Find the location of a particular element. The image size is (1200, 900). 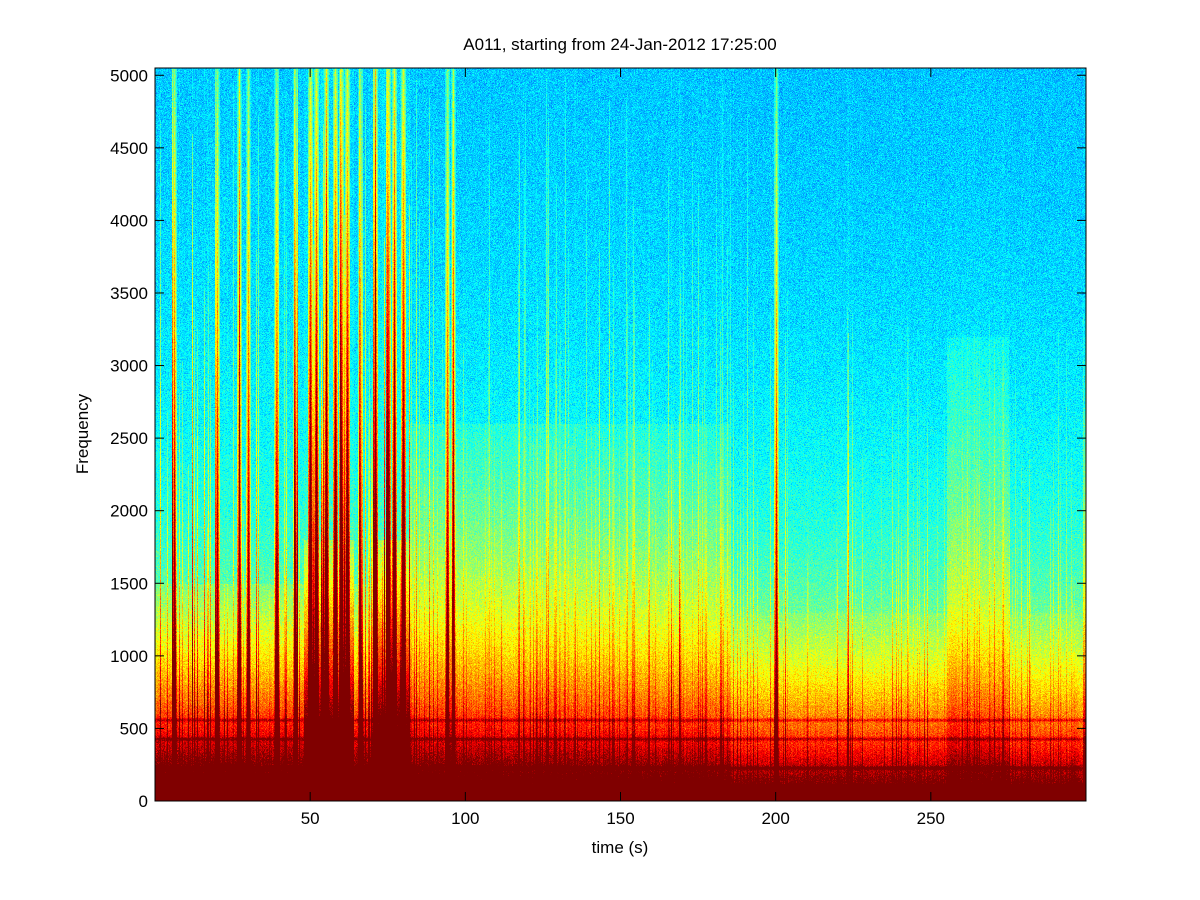

y-tick-label: 3500 is located at coordinates (129, 293).